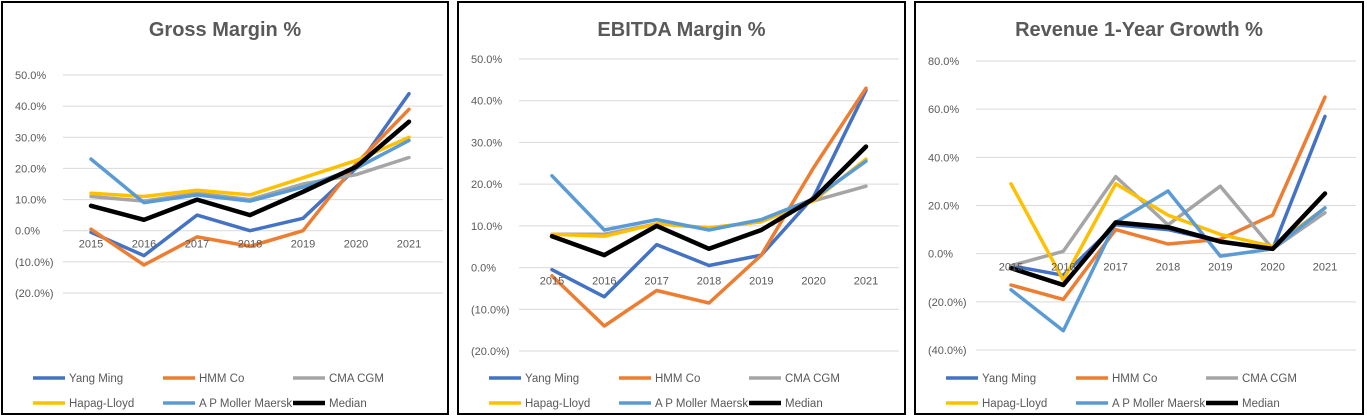 The width and height of the screenshot is (1367, 419). Describe the element at coordinates (947, 351) in the screenshot. I see `y-tick-label: (40.0%)` at that location.